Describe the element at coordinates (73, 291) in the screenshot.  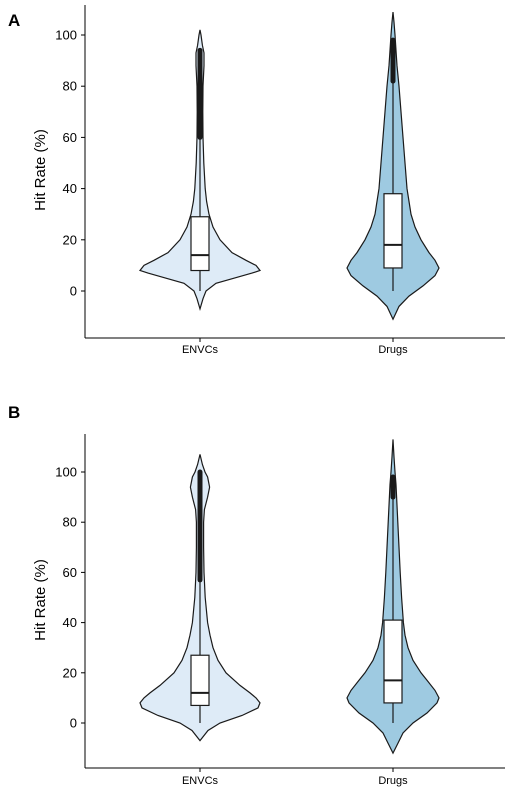
I see `y-tick-label-a-0: 0` at that location.